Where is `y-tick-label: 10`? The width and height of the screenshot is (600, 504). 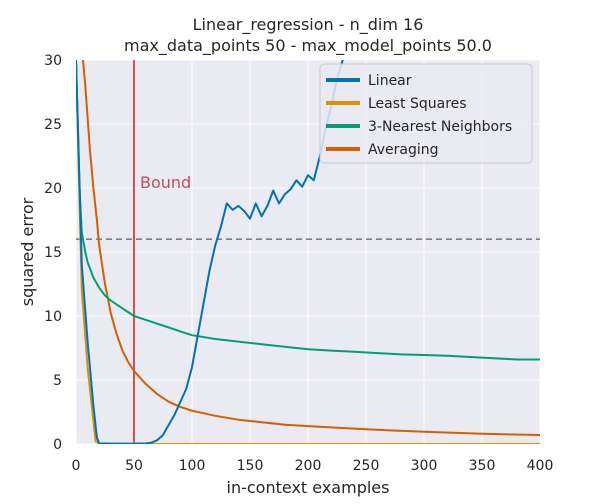
y-tick-label: 10 is located at coordinates (53, 317).